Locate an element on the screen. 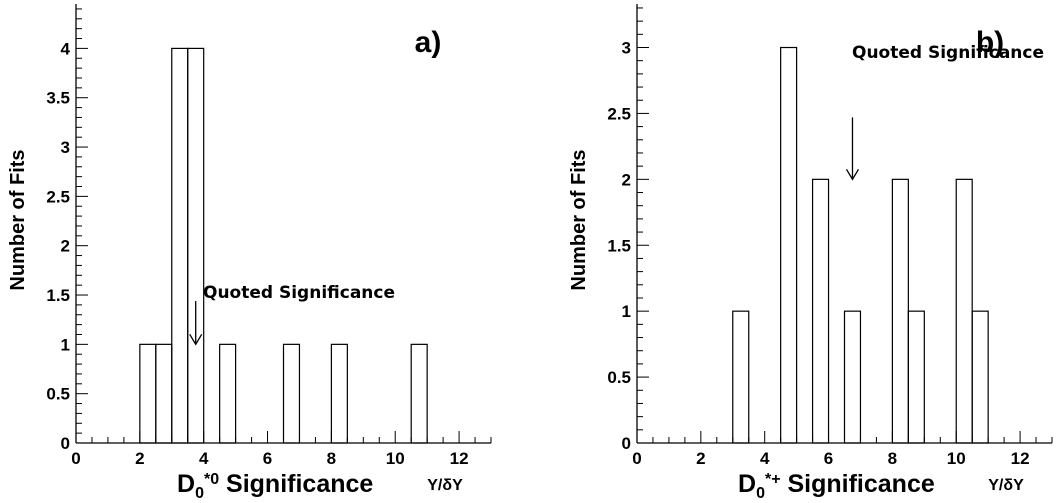 The image size is (1059, 503). y-tick-label: 3.5 is located at coordinates (58, 98).